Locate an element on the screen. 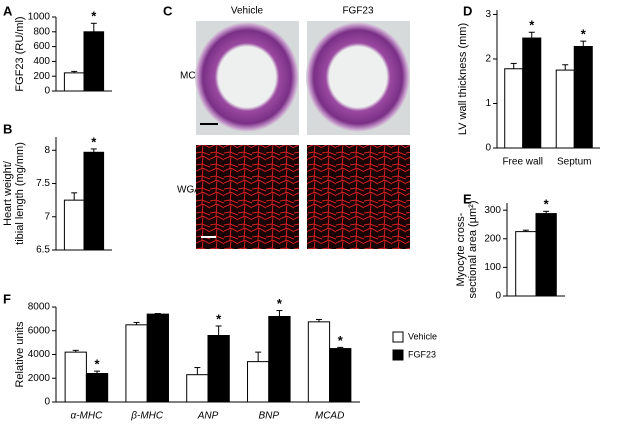 This screenshot has height=427, width=627. y-tick-label: 1000 is located at coordinates (39, 17).